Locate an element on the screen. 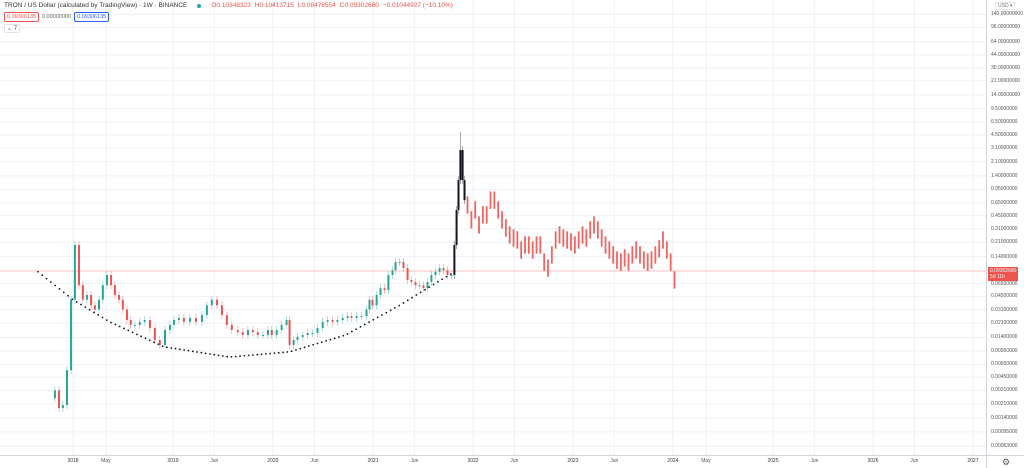 This screenshot has width=1024, height=468. ohlc-high: H0.10413715 is located at coordinates (274, 5).